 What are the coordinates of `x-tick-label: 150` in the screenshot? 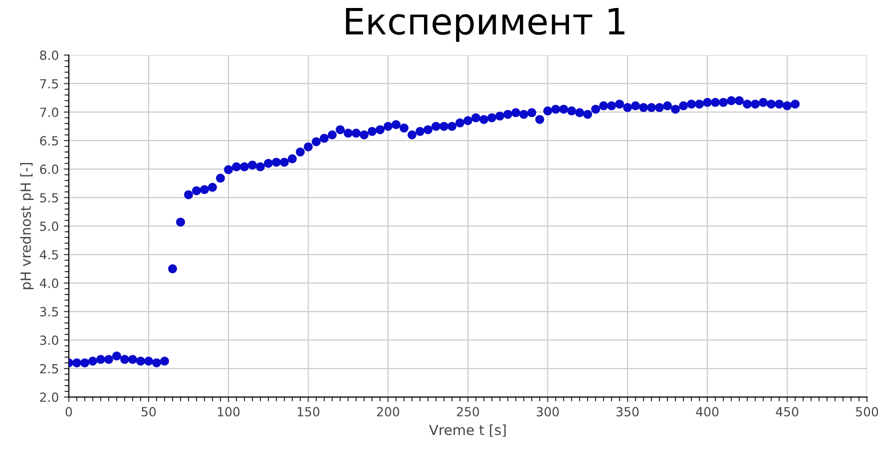 It's located at (309, 411).